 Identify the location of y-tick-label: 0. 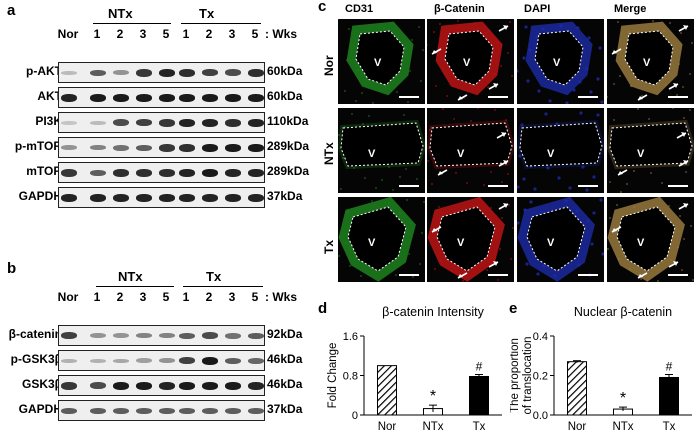
(355, 416).